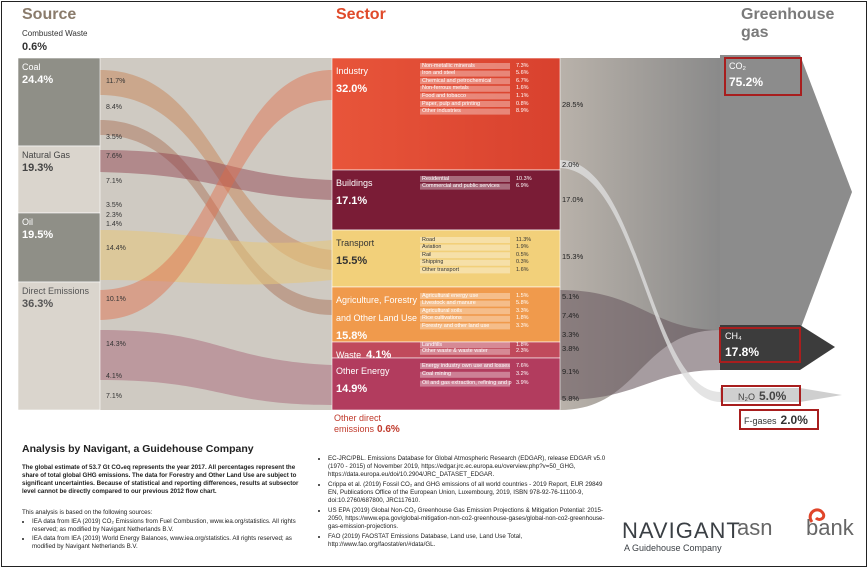 The width and height of the screenshot is (868, 568). Describe the element at coordinates (116, 299) in the screenshot. I see `source-split: 10.1%` at that location.